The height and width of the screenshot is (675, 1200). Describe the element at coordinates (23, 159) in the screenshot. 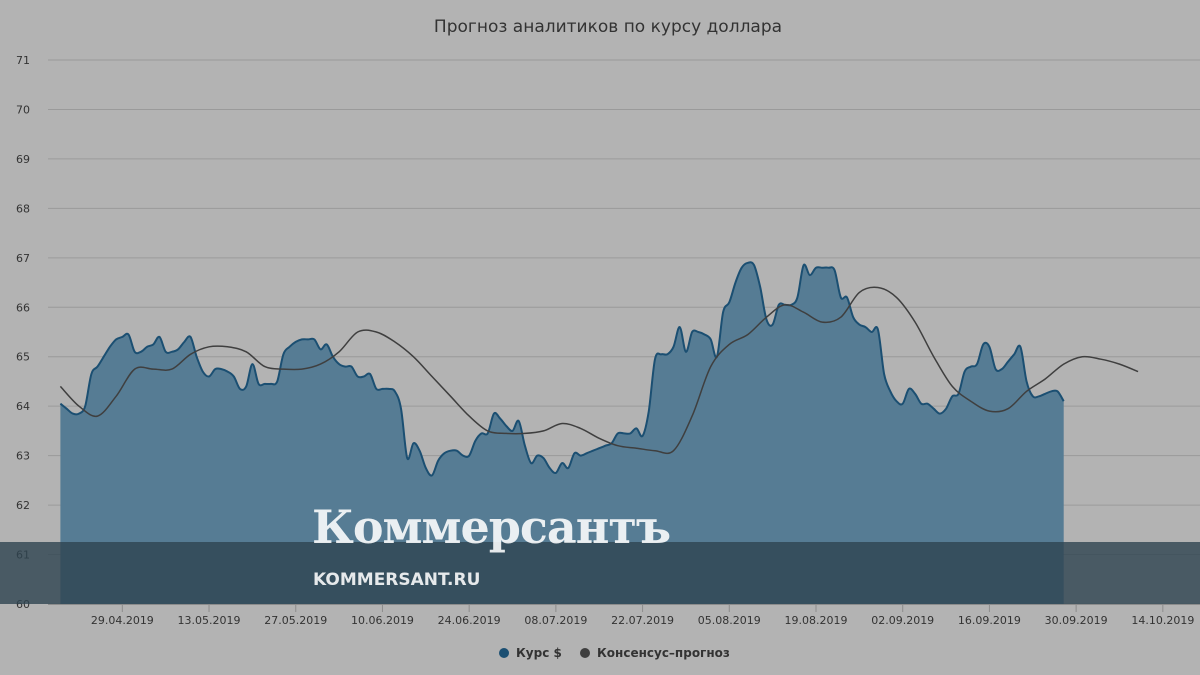

I see `y-tick-label: 69` at that location.